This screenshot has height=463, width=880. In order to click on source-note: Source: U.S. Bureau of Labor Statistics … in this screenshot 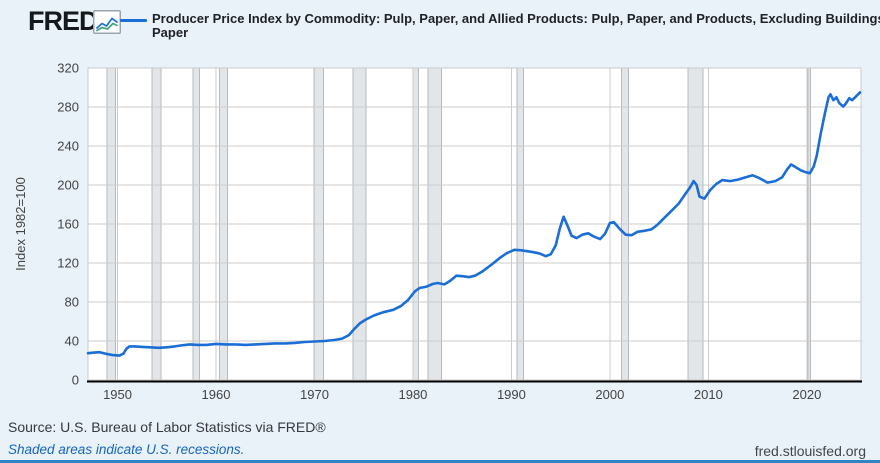, I will do `click(167, 427)`.